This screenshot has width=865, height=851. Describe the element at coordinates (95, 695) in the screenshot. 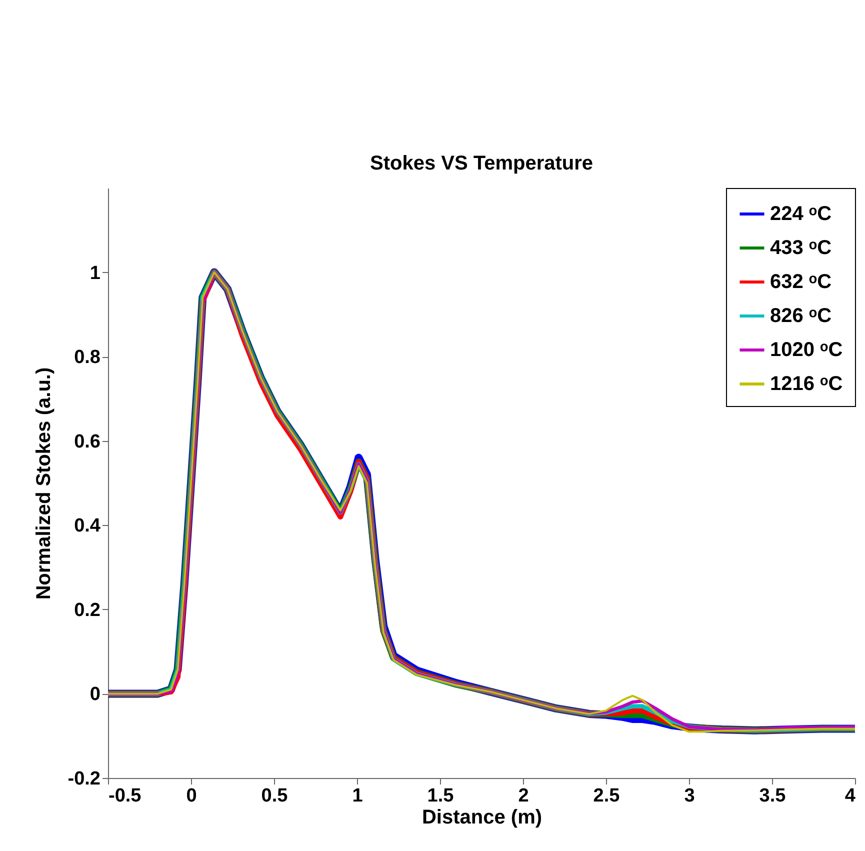

I see `y-tick-label: 0` at that location.